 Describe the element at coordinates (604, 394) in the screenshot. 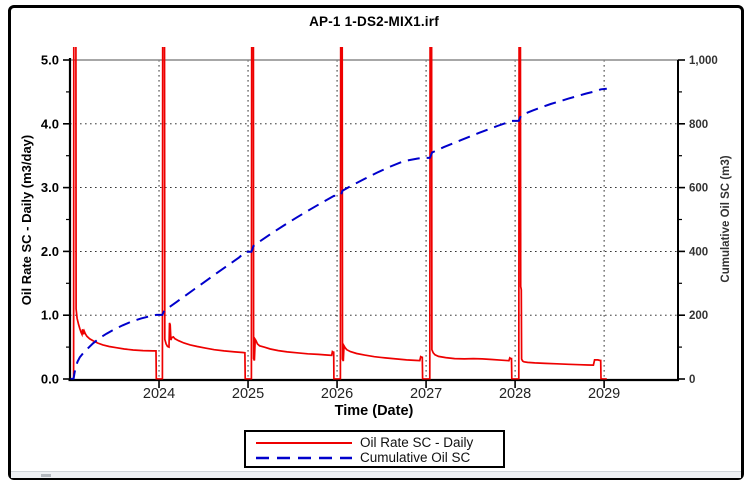

I see `tick-label: 2029` at that location.